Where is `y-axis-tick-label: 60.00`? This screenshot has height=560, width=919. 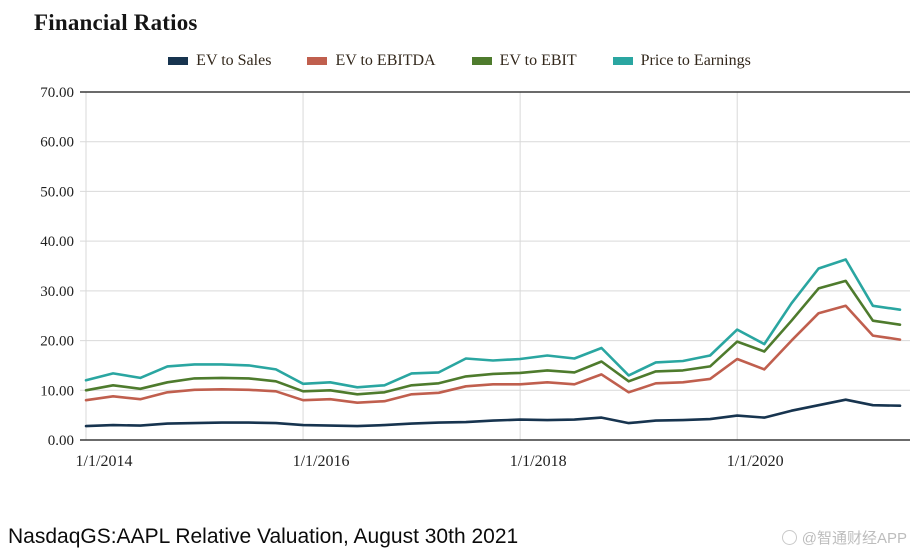 y-axis-tick-label: 60.00 is located at coordinates (57, 143).